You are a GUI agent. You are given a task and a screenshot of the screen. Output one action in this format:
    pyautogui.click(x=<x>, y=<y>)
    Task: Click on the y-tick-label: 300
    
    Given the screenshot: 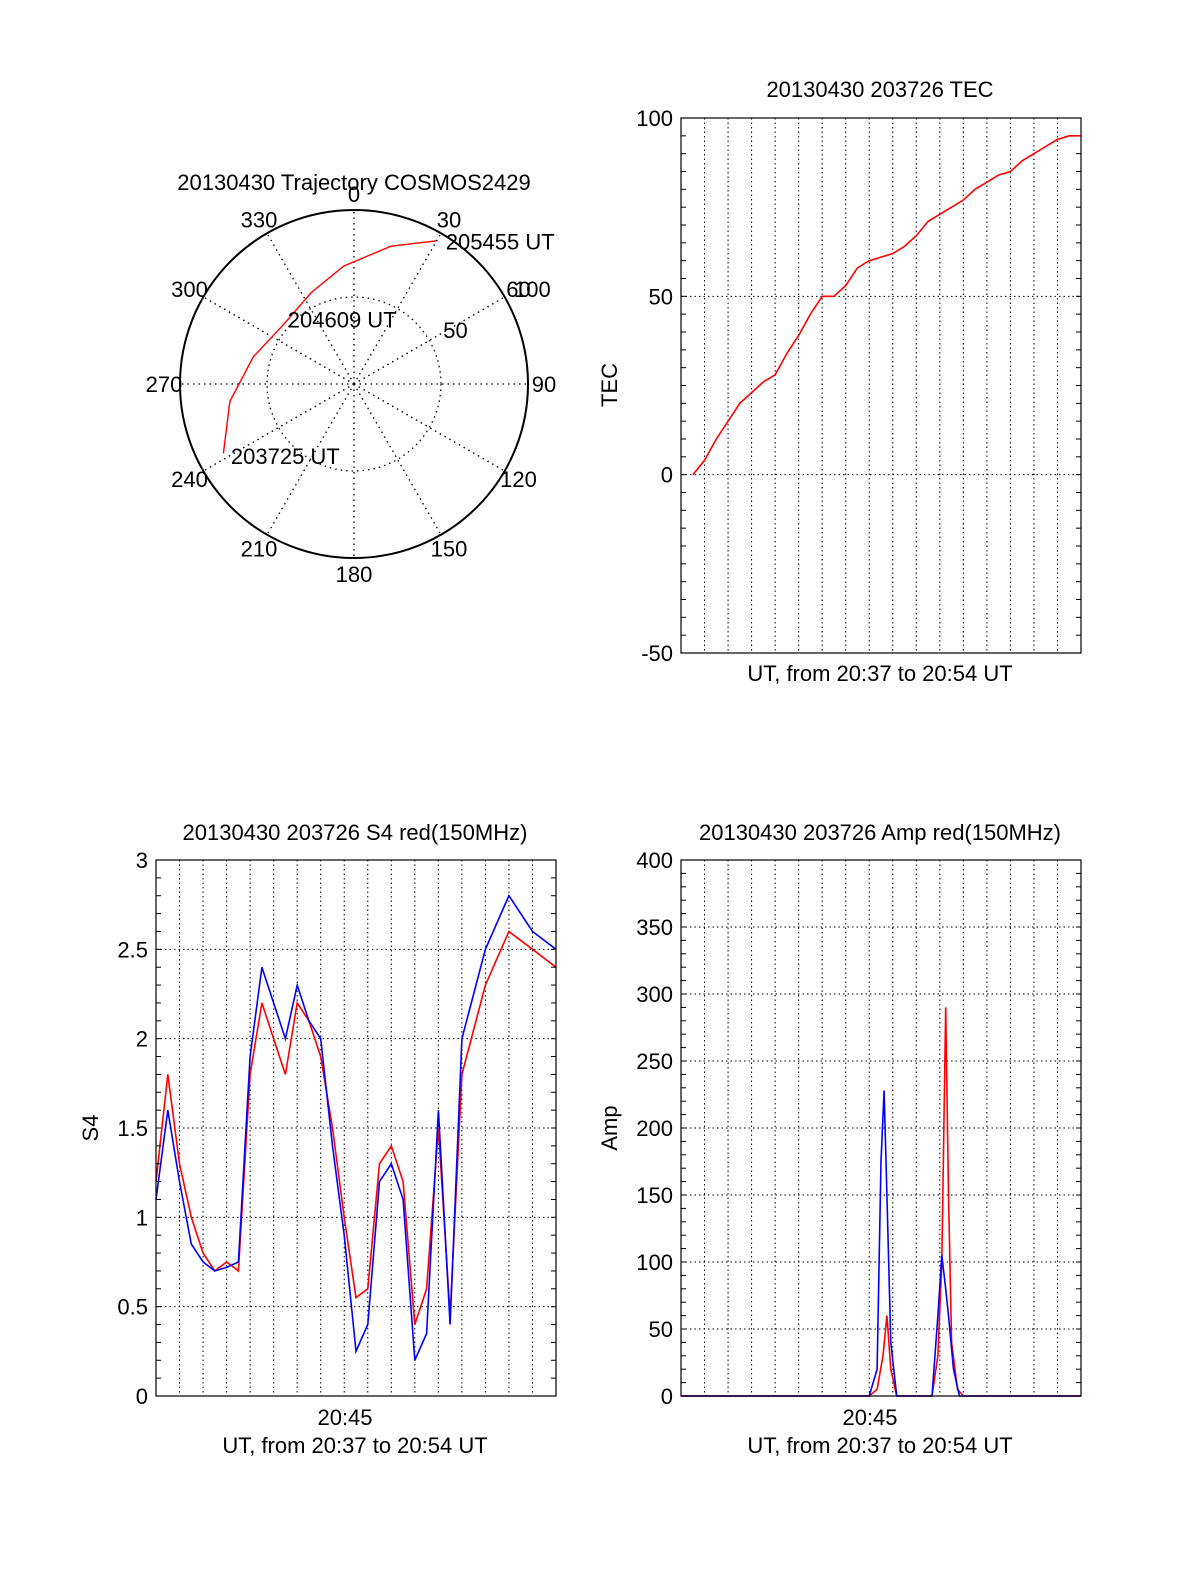 What is the action you would take?
    pyautogui.click(x=654, y=994)
    